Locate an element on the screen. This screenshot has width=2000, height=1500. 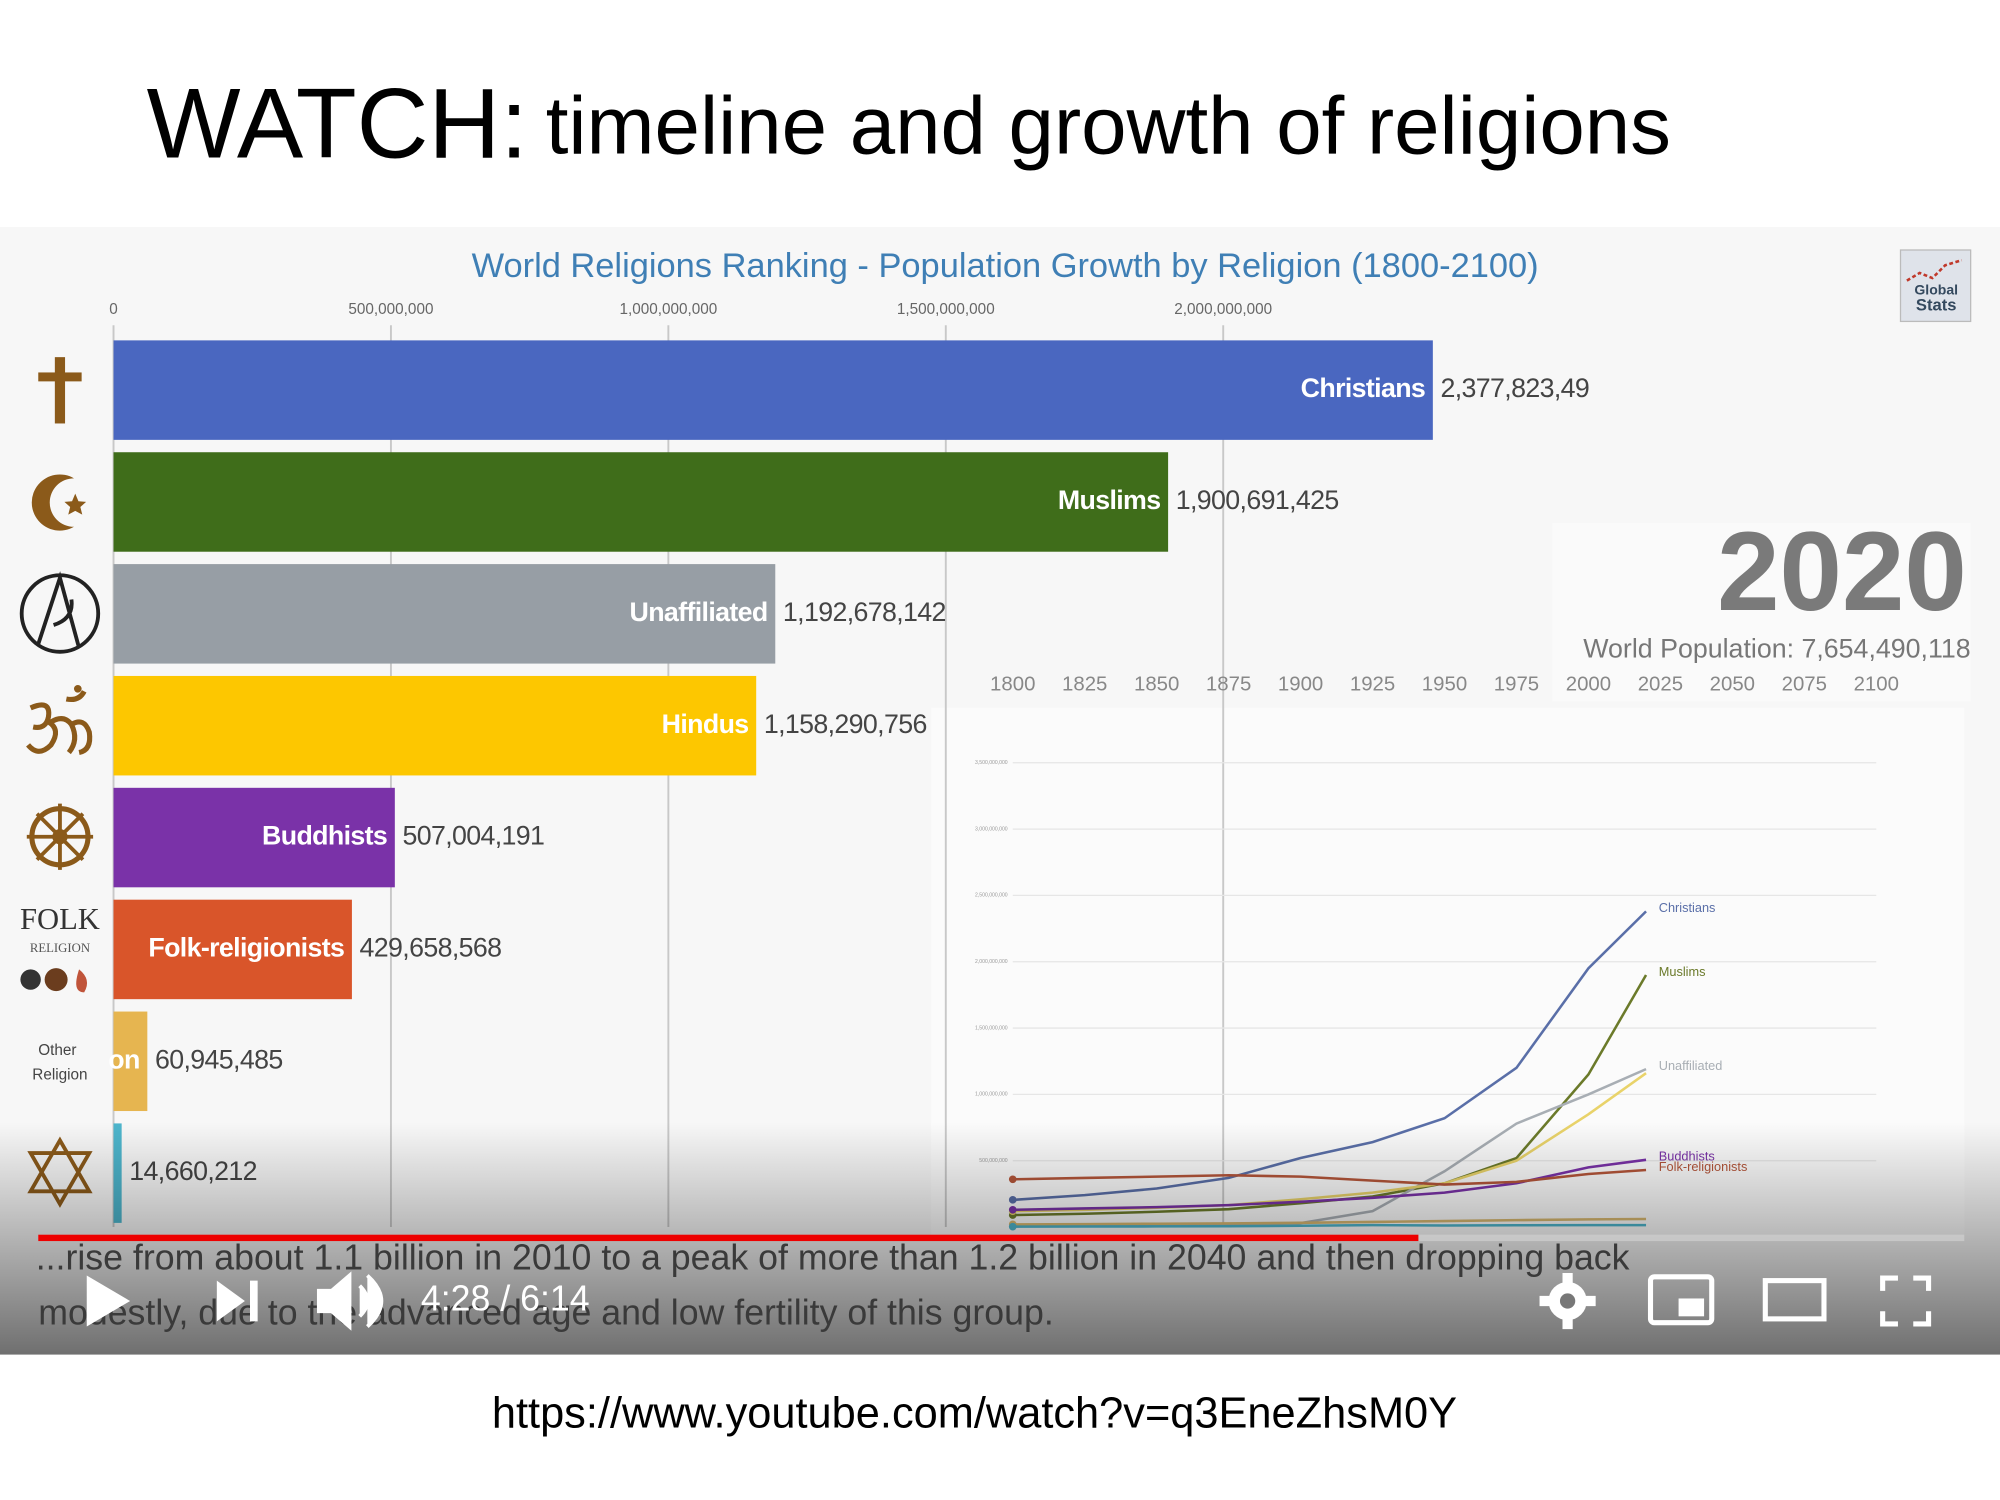
bar-label: on is located at coordinates (123, 1059).